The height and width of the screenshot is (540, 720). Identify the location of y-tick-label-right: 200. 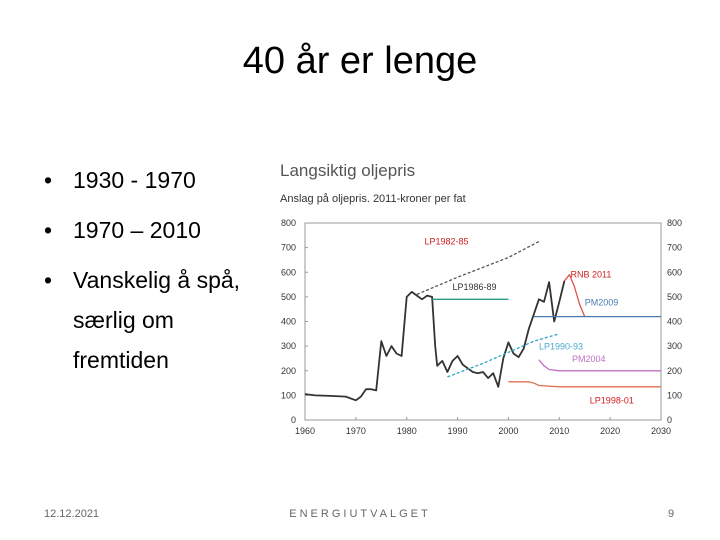
(674, 371).